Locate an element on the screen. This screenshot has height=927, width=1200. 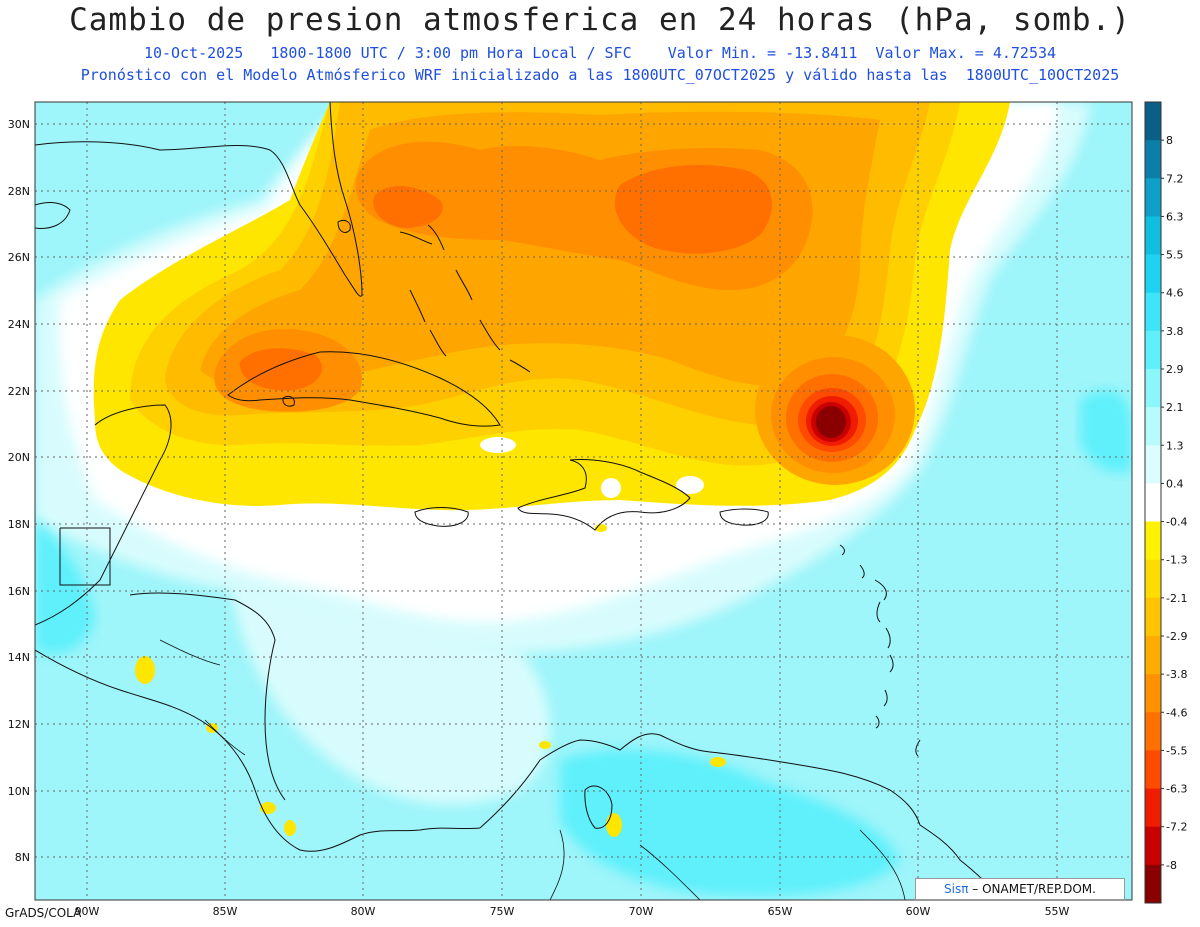
colorbar-label: -2.9 is located at coordinates (1176, 636).